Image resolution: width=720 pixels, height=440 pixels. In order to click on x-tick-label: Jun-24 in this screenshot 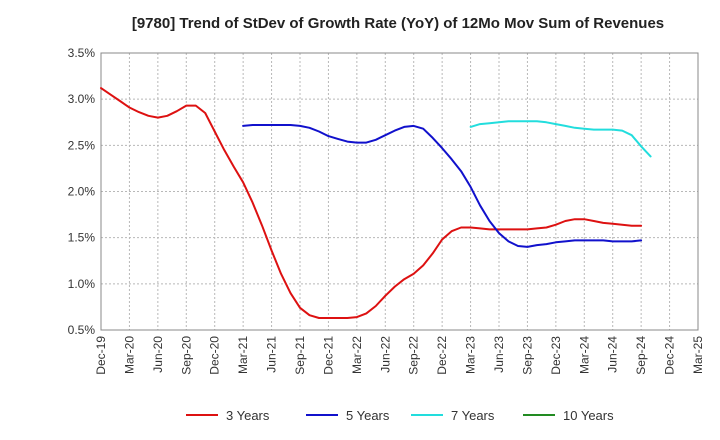, I will do `click(613, 354)`.